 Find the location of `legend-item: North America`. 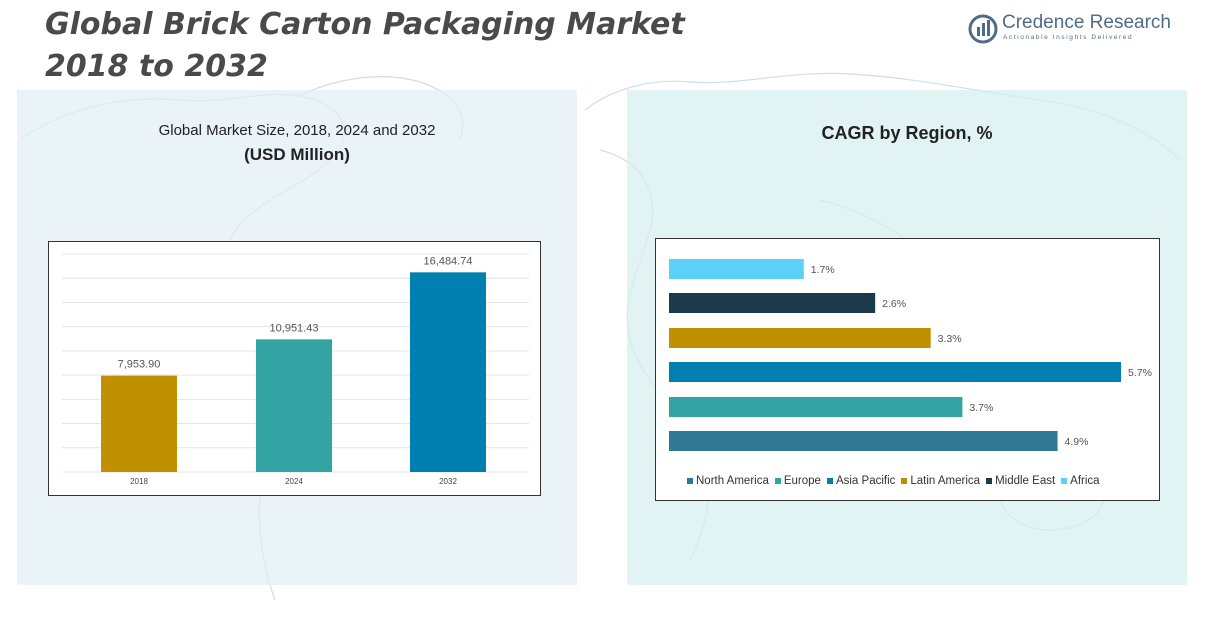

legend-item: North America is located at coordinates (728, 481).